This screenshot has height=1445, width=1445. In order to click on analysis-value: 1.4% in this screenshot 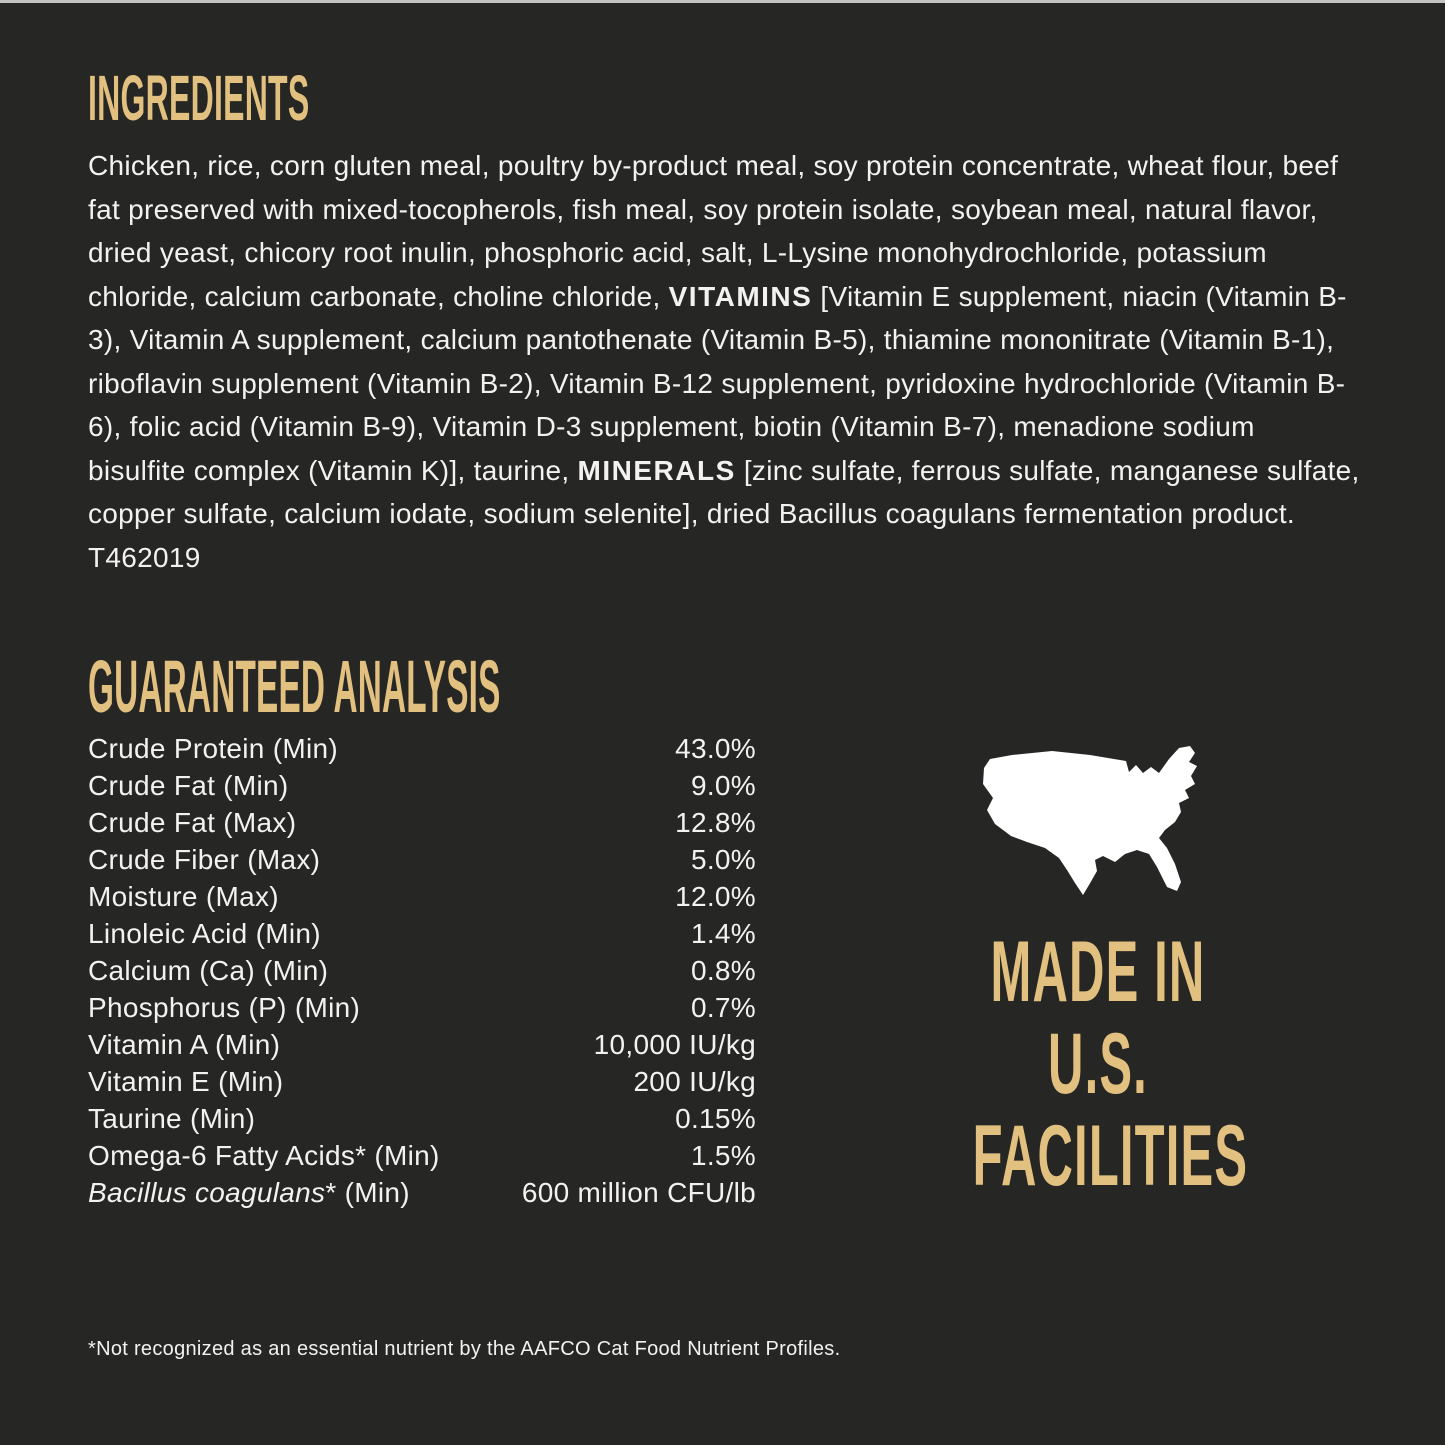, I will do `click(723, 933)`.